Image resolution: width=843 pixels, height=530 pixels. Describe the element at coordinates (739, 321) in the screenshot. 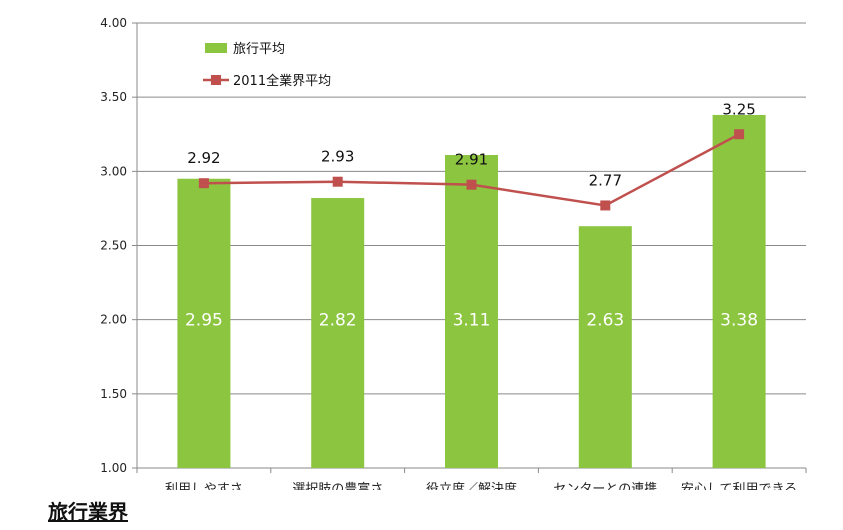

I see `bar-data-label: 3.38` at that location.